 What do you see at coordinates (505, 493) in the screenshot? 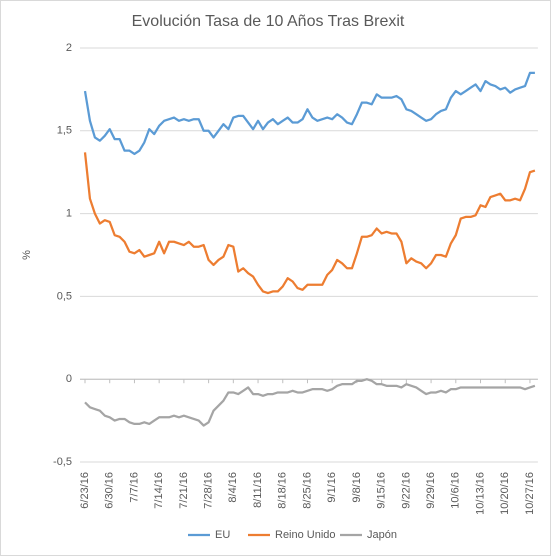
I see `x-tick-label: 10/20/16` at bounding box center [505, 493].